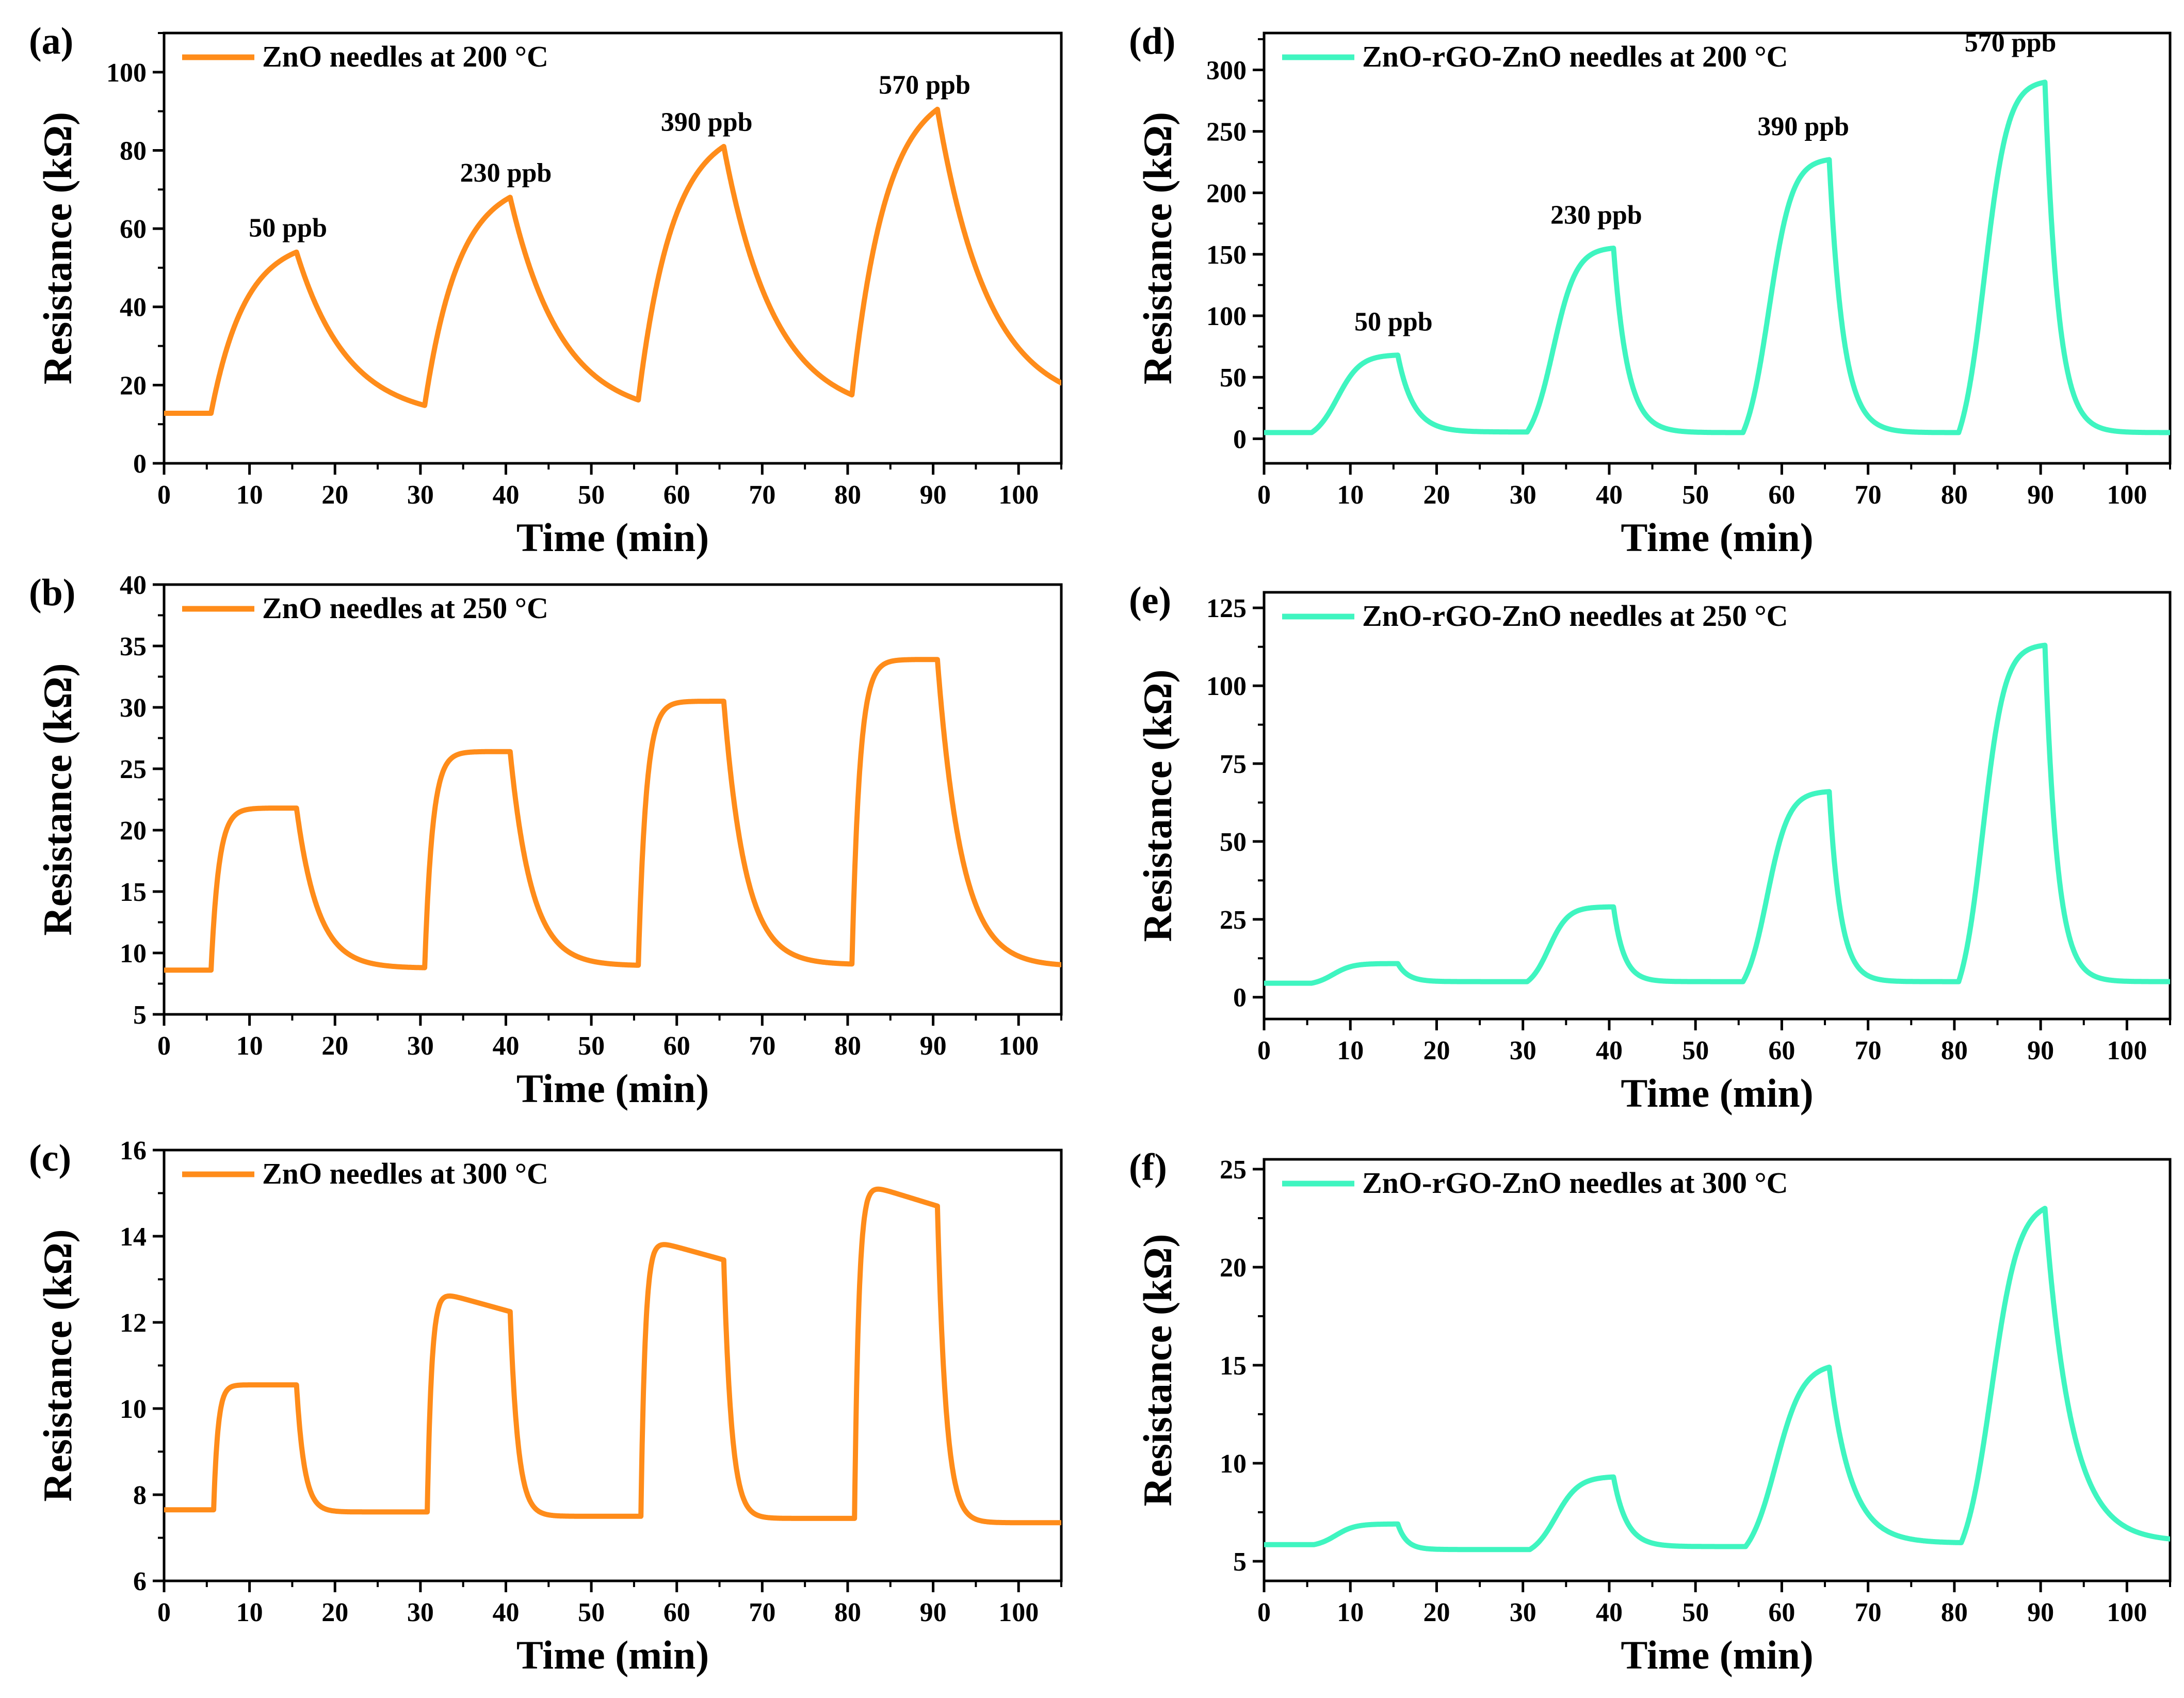 The width and height of the screenshot is (2184, 1698). What do you see at coordinates (133, 585) in the screenshot?
I see `y-tick-label: 40` at bounding box center [133, 585].